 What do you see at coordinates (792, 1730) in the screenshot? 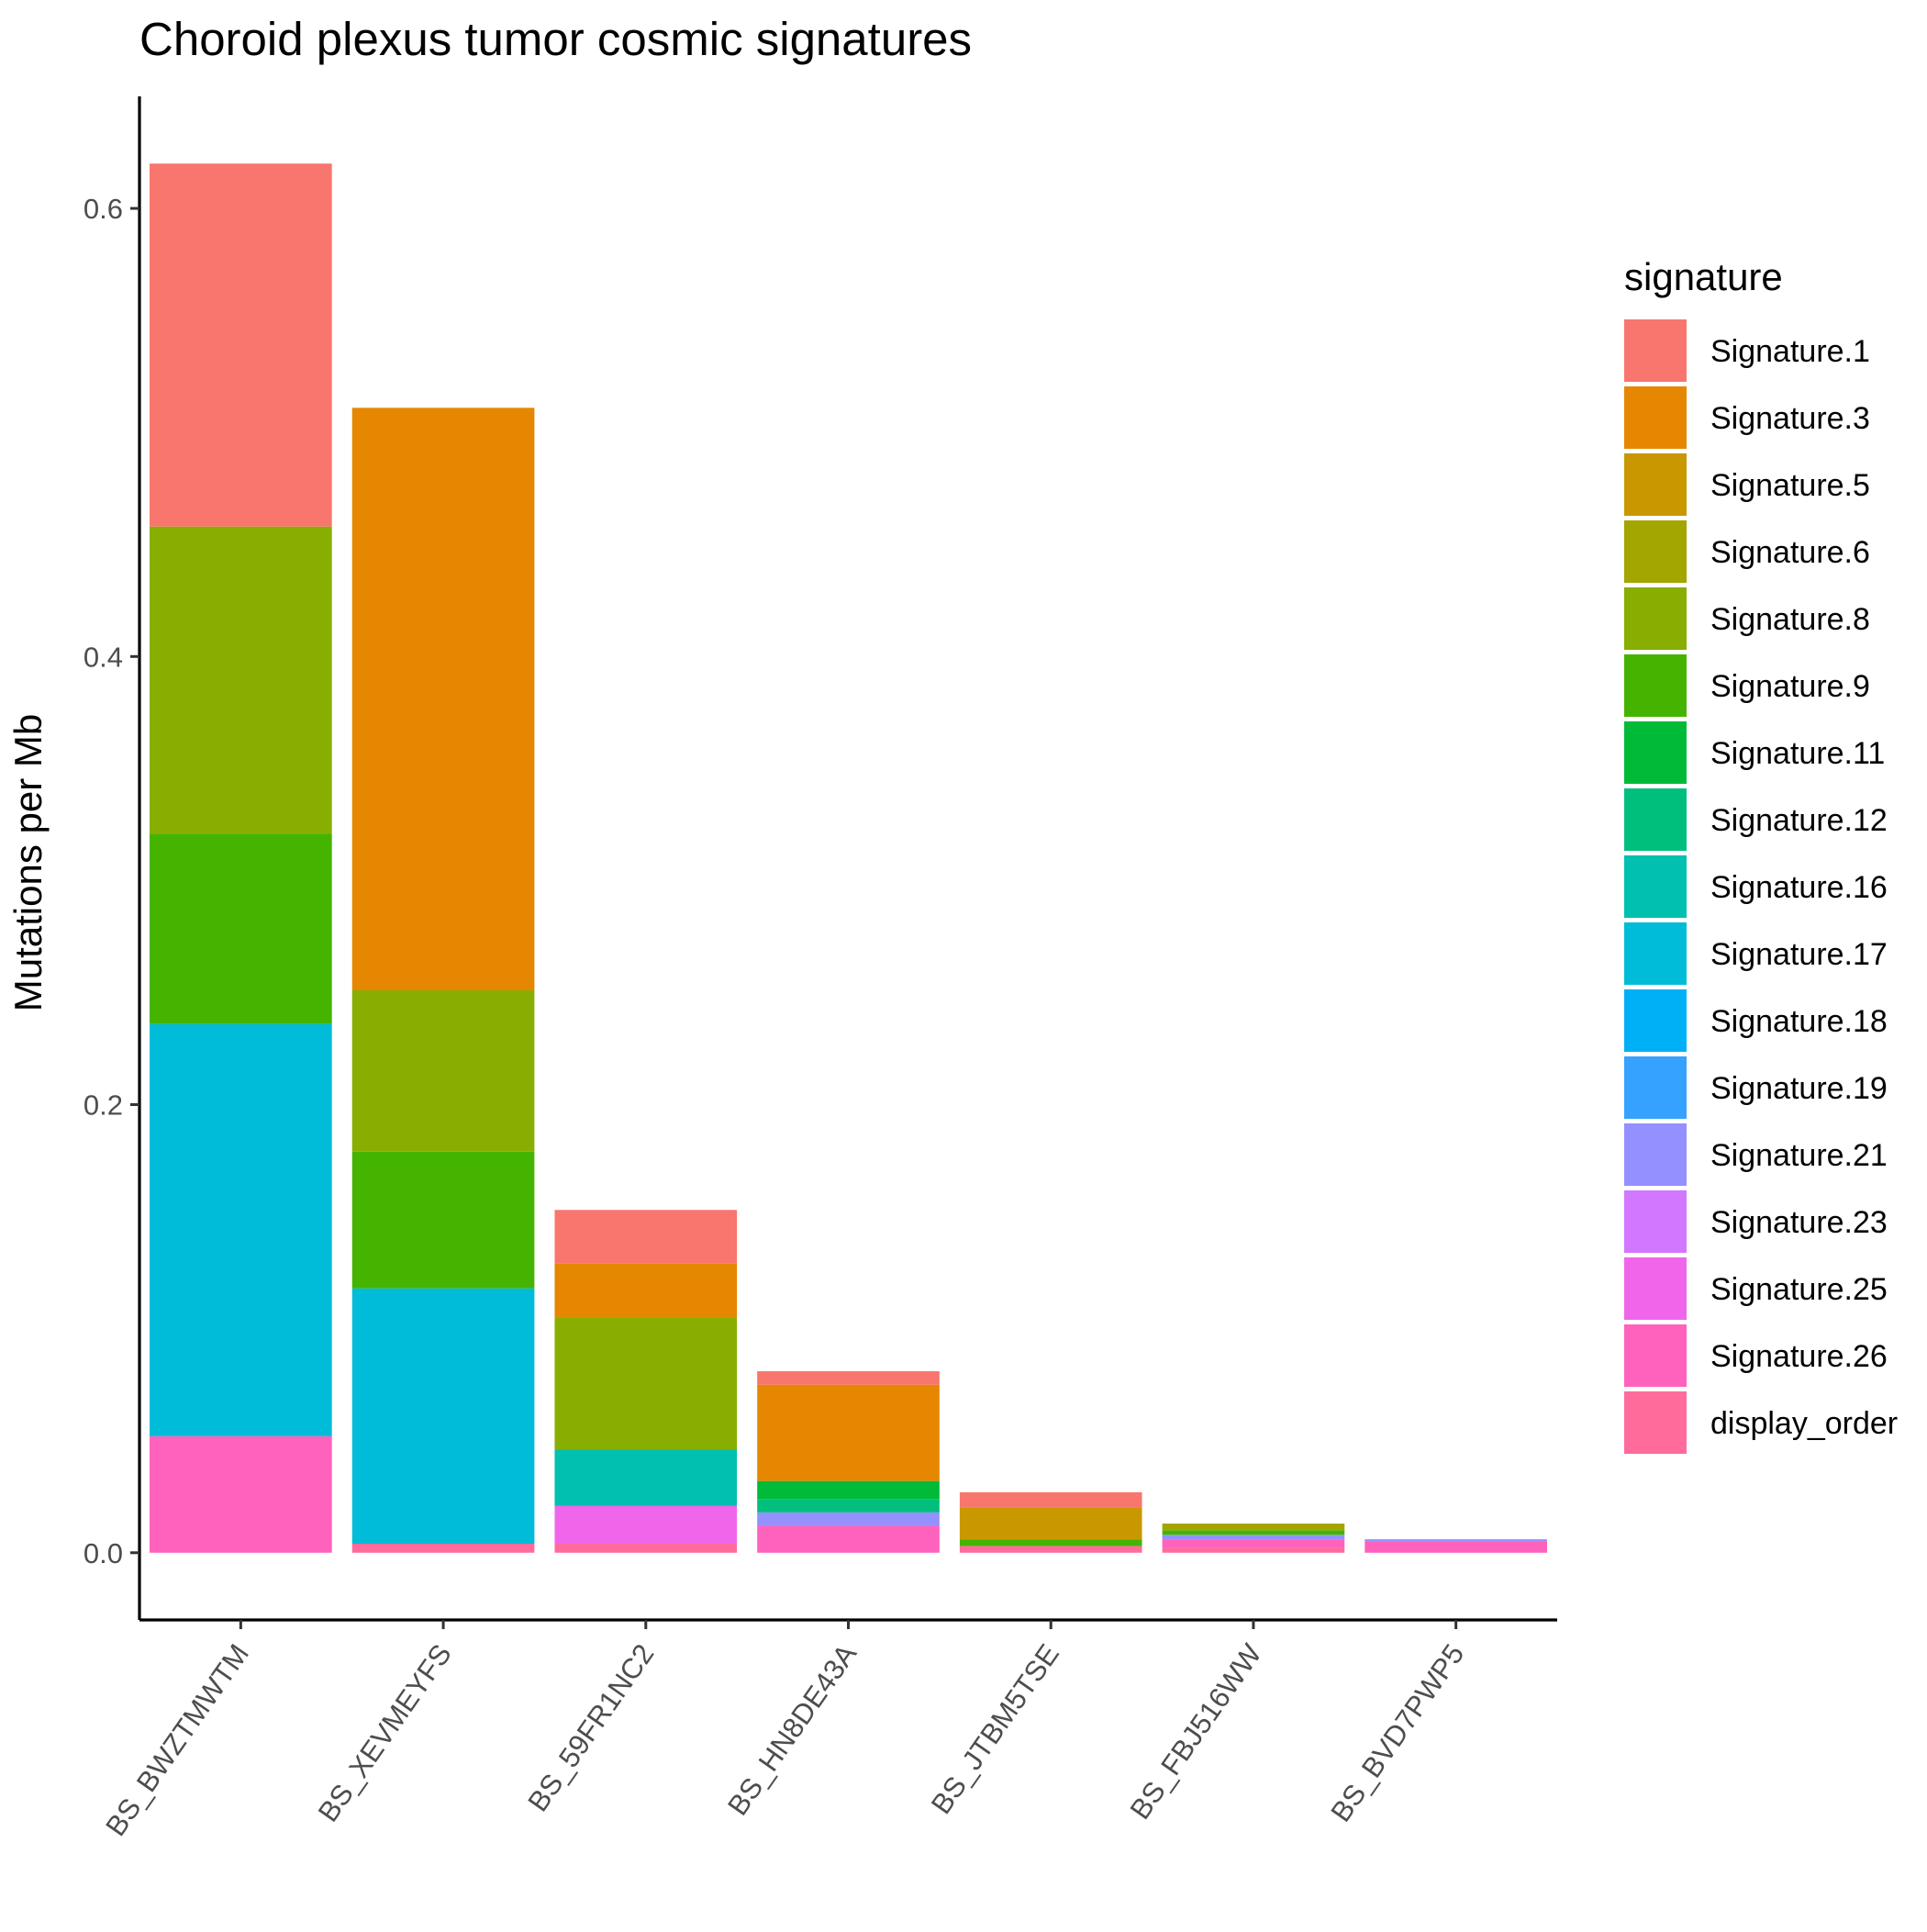
I see `x-tick-label: BS_HN8DE43A` at bounding box center [792, 1730].